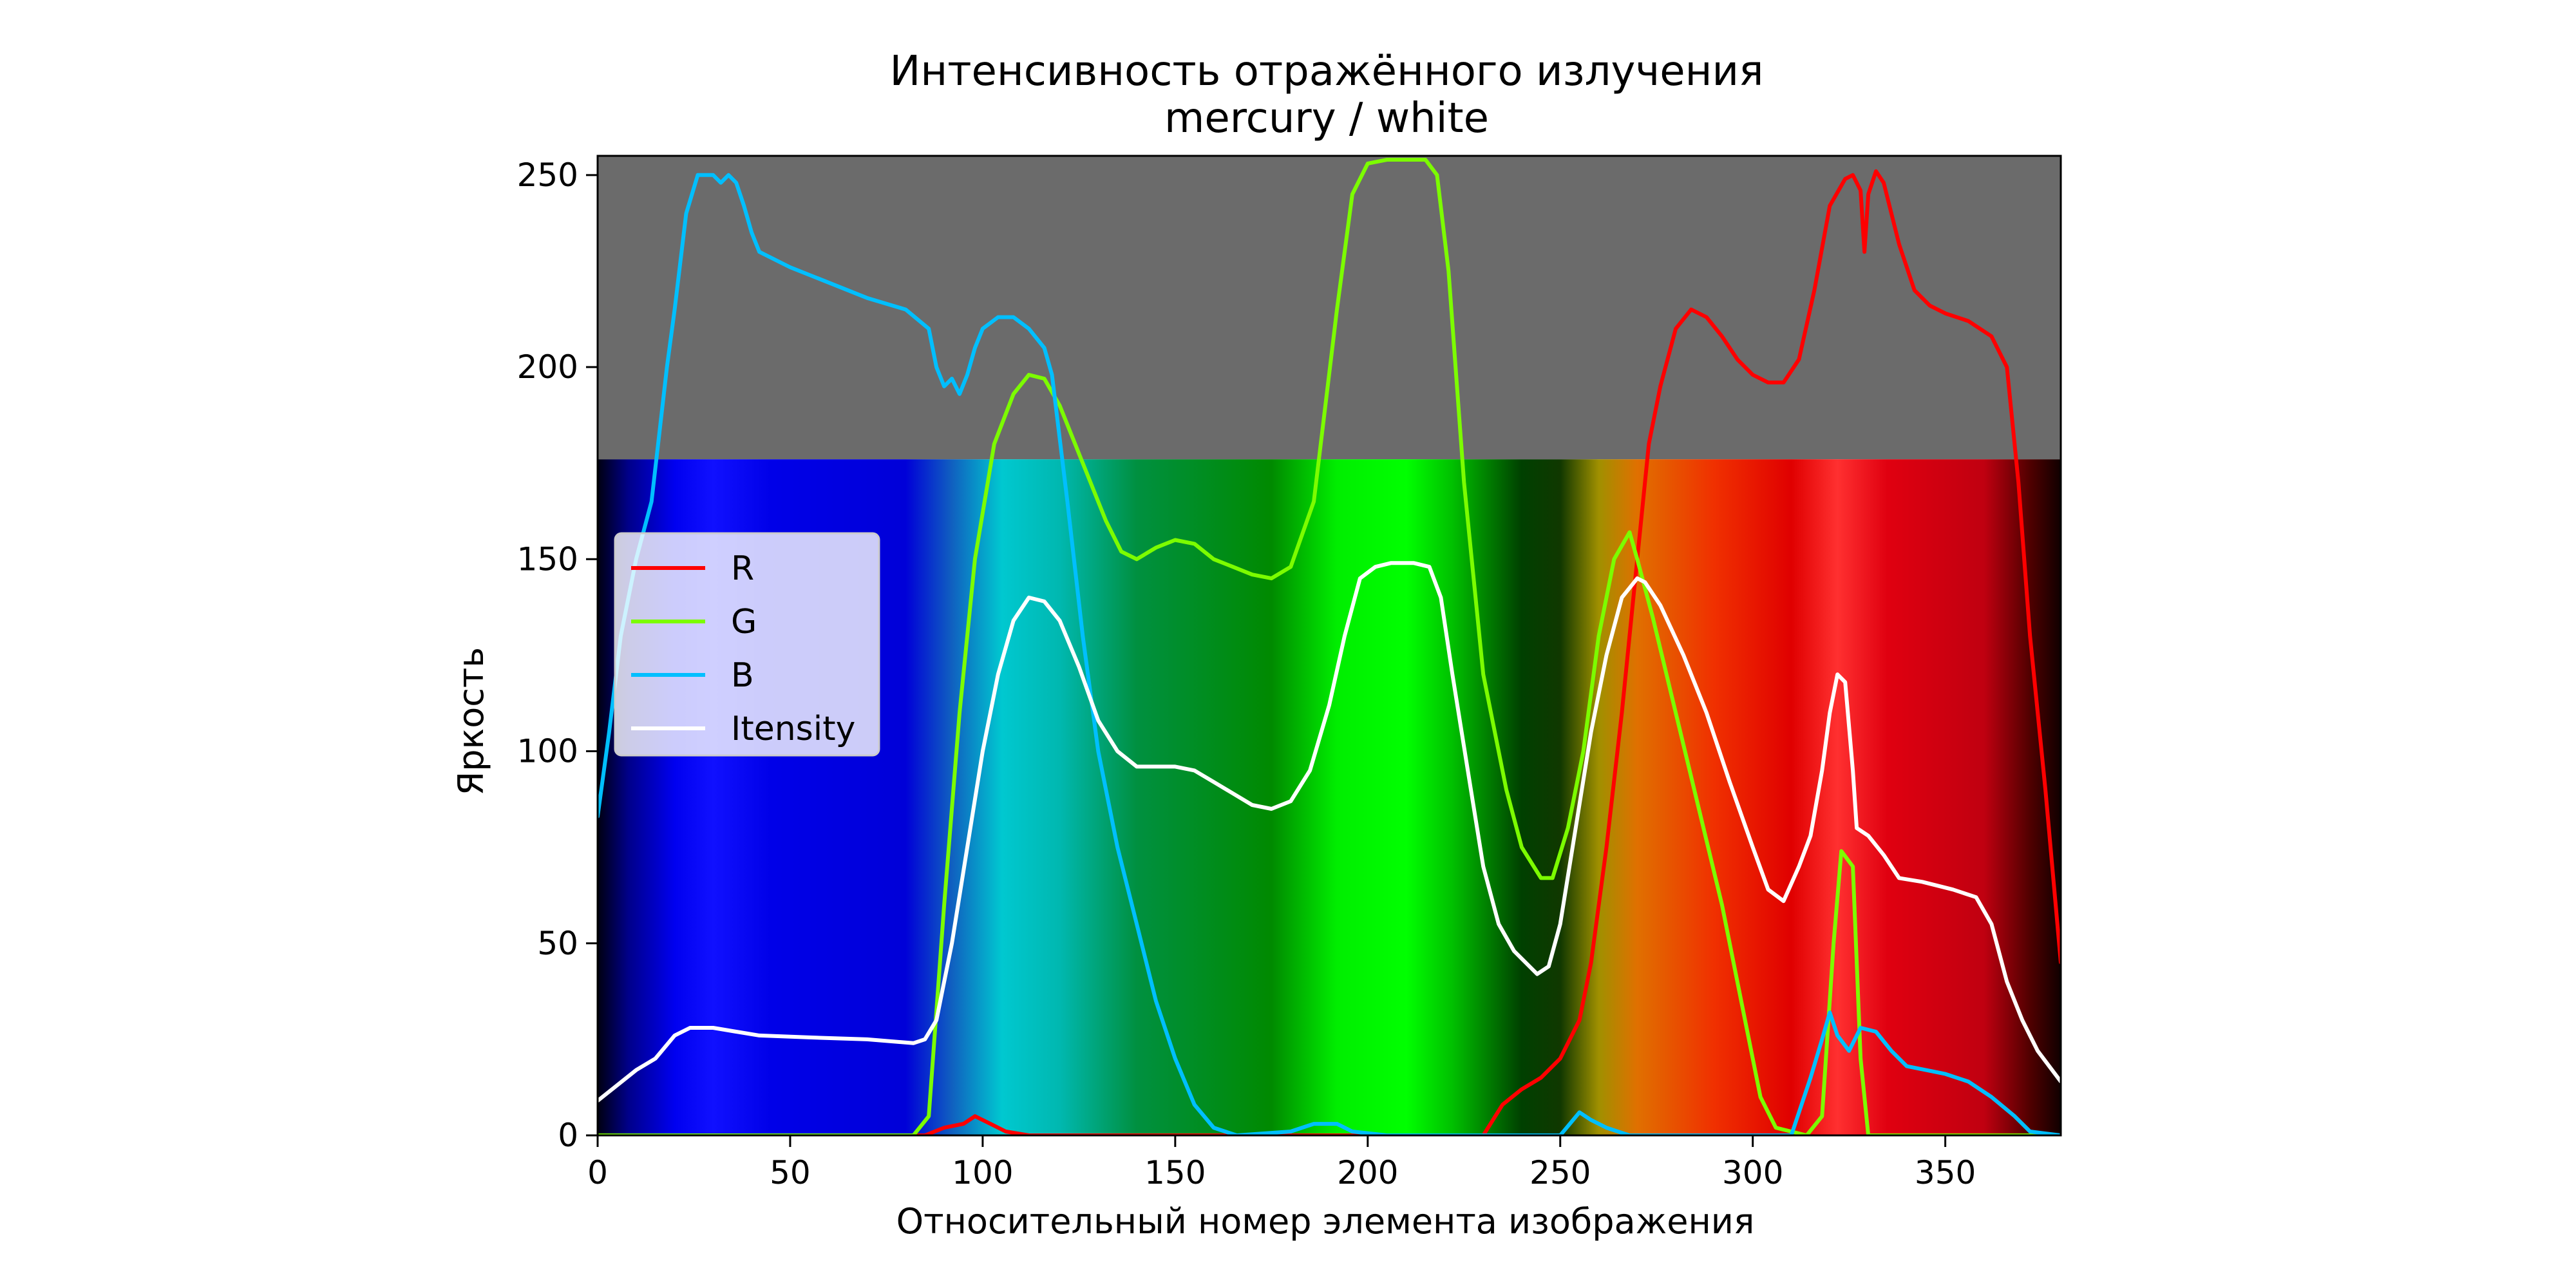 The image size is (2576, 1288). What do you see at coordinates (743, 569) in the screenshot?
I see `legend-label-r: R` at bounding box center [743, 569].